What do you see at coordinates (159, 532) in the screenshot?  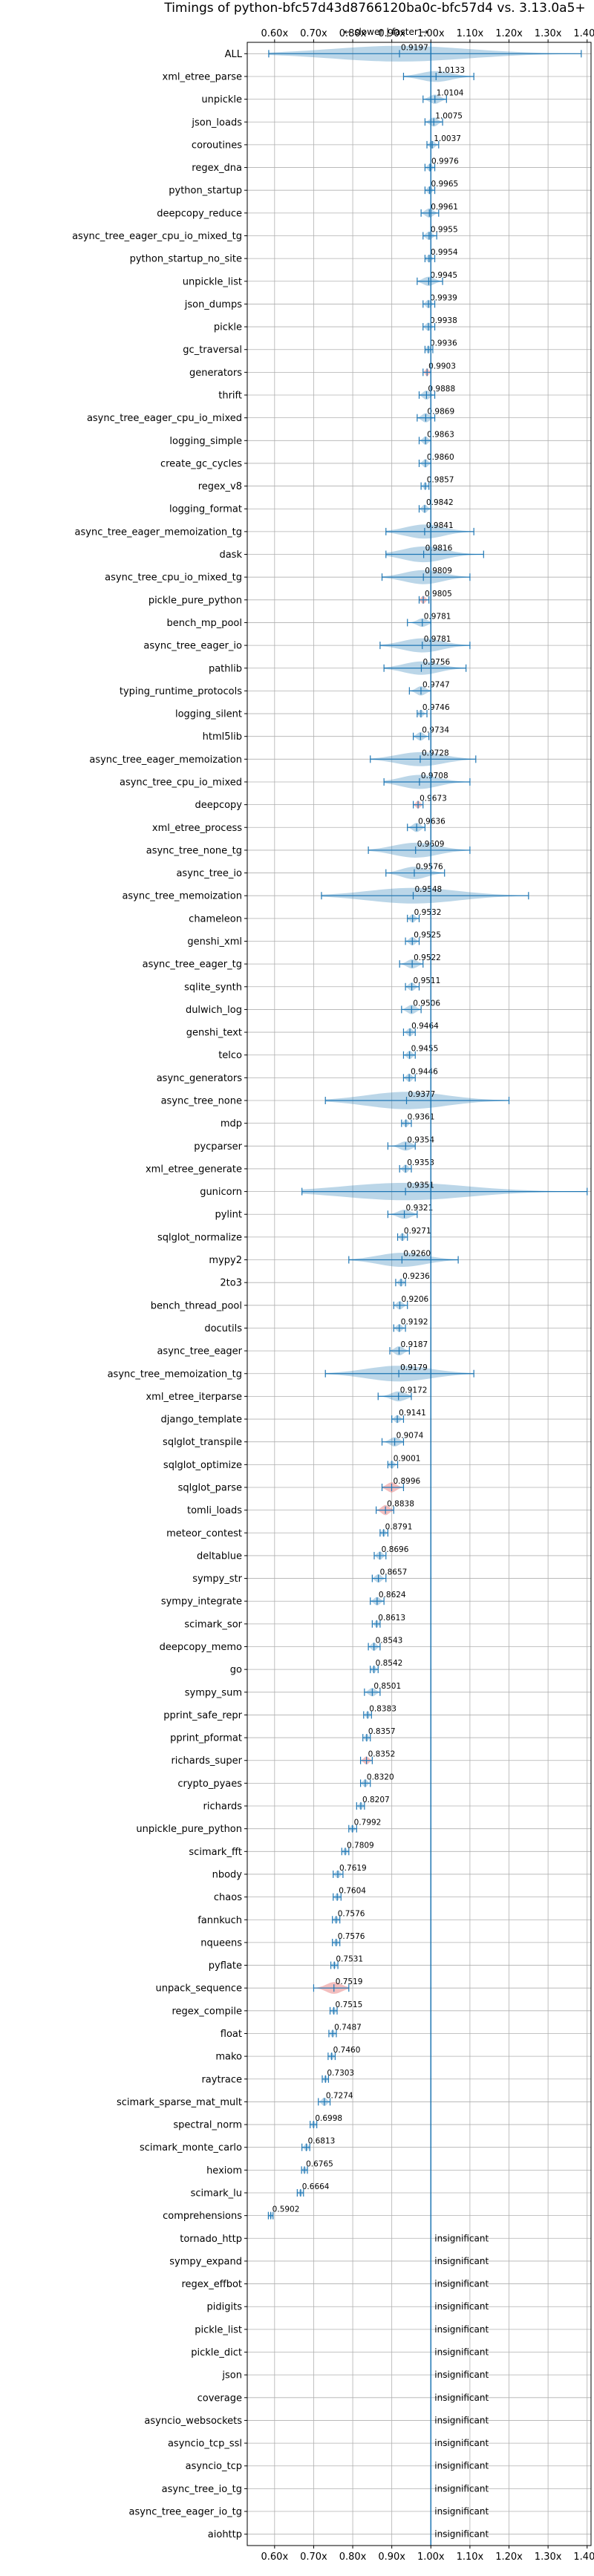 I see `benchmark-label: async_tree_eager_memoization_tg` at bounding box center [159, 532].